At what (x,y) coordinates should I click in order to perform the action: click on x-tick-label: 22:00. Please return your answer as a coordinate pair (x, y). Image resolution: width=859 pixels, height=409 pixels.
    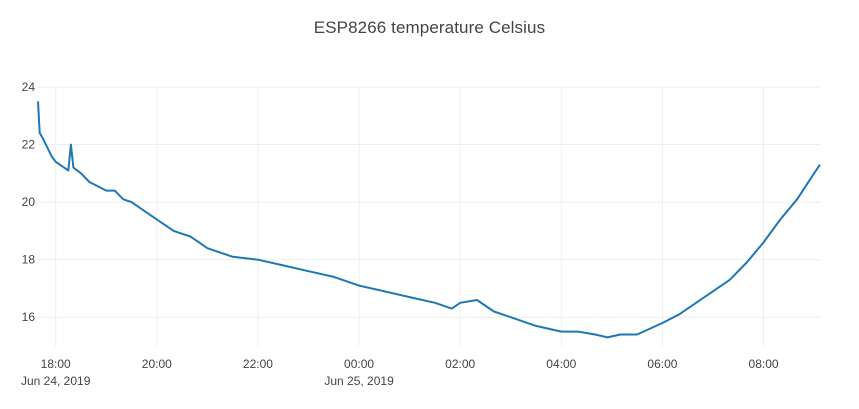
    Looking at the image, I should click on (258, 364).